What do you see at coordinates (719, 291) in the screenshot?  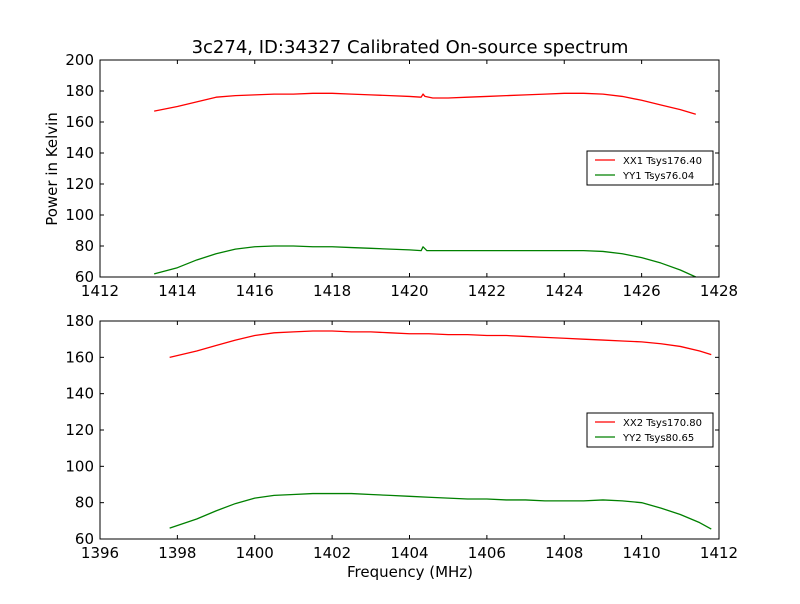 I see `x-tick-label: 1428` at bounding box center [719, 291].